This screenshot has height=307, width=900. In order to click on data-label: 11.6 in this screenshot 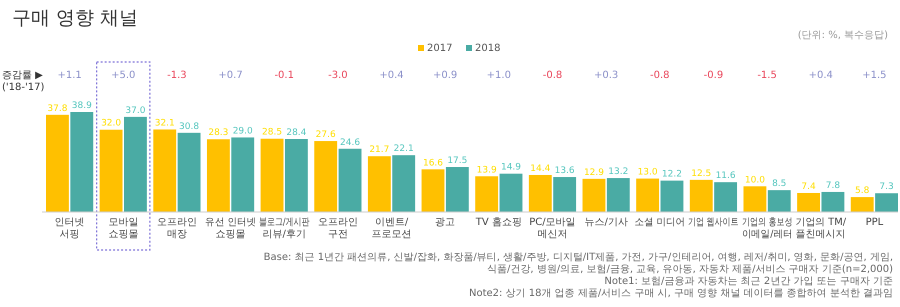, I will do `click(726, 176)`.